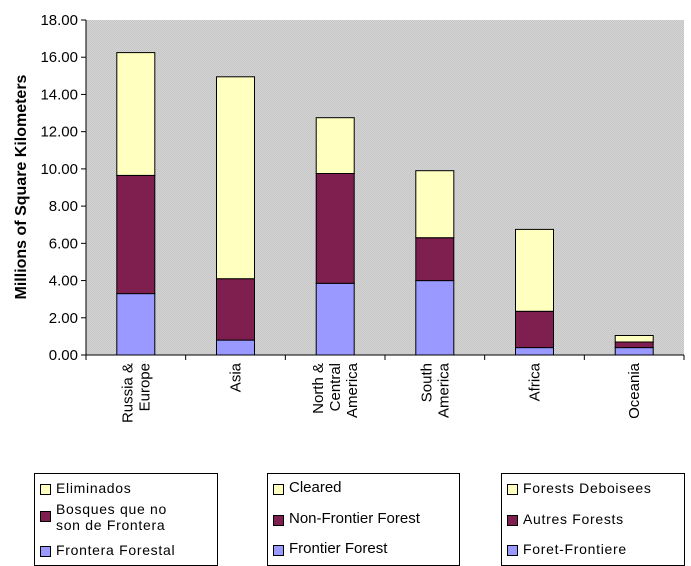  Describe the element at coordinates (63, 281) in the screenshot. I see `y-tick-label: 4.00` at that location.